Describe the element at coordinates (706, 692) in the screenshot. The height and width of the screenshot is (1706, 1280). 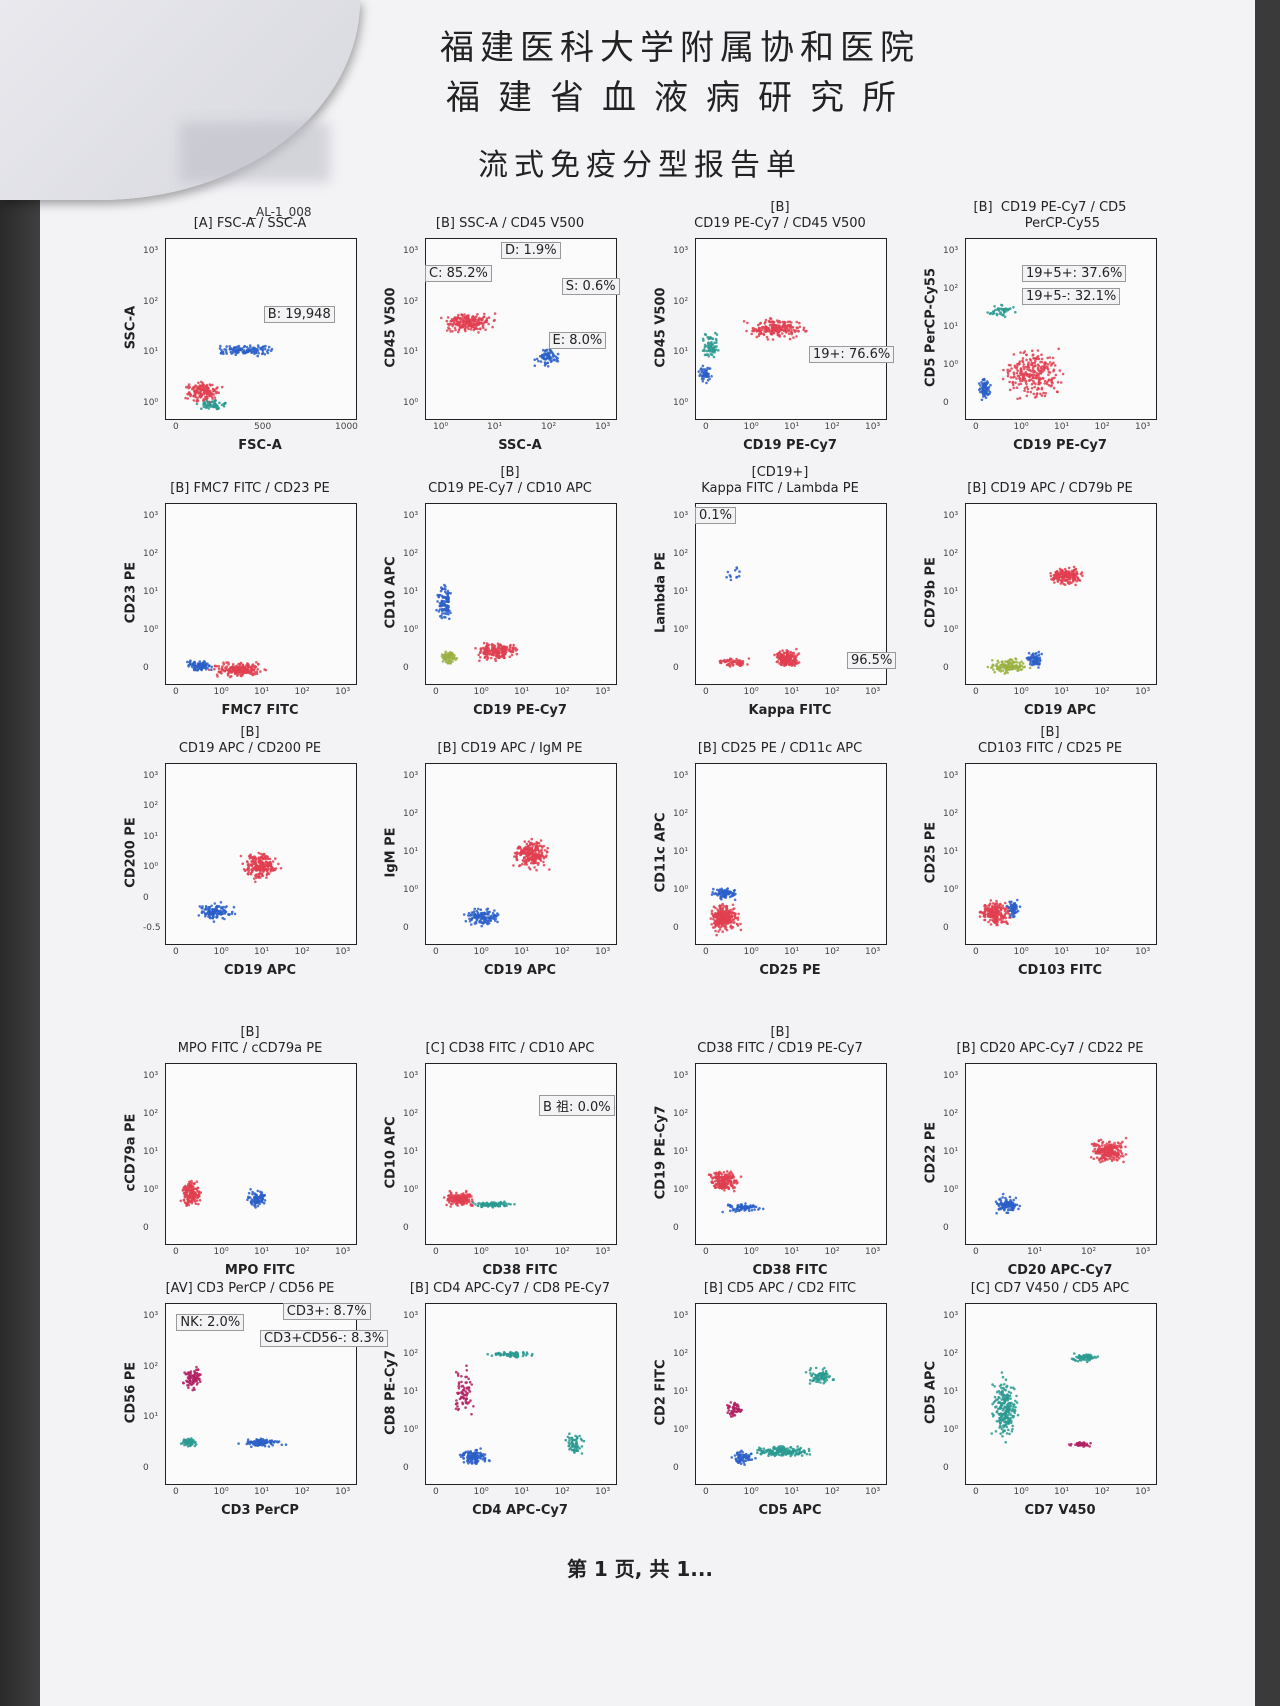
I see `x-tick-label: 0` at that location.